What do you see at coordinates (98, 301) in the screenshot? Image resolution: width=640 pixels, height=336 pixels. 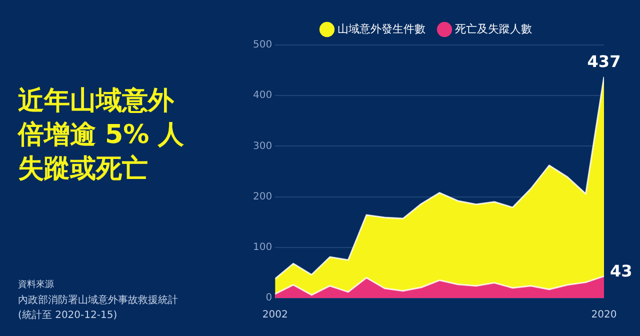 I see `text: 內政部消防署山域意外事故救援統計` at bounding box center [98, 301].